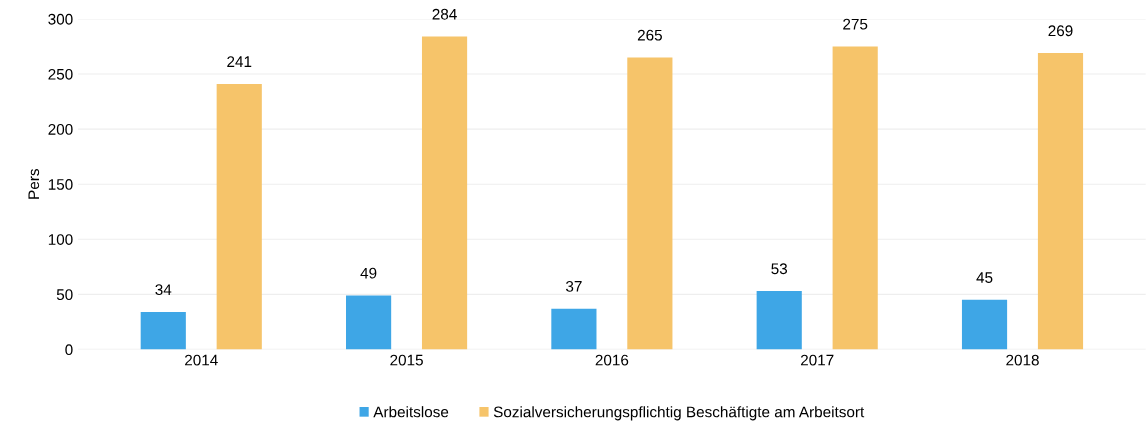 This screenshot has height=421, width=1148. Describe the element at coordinates (612, 360) in the screenshot. I see `x-tick-label: 2016` at that location.